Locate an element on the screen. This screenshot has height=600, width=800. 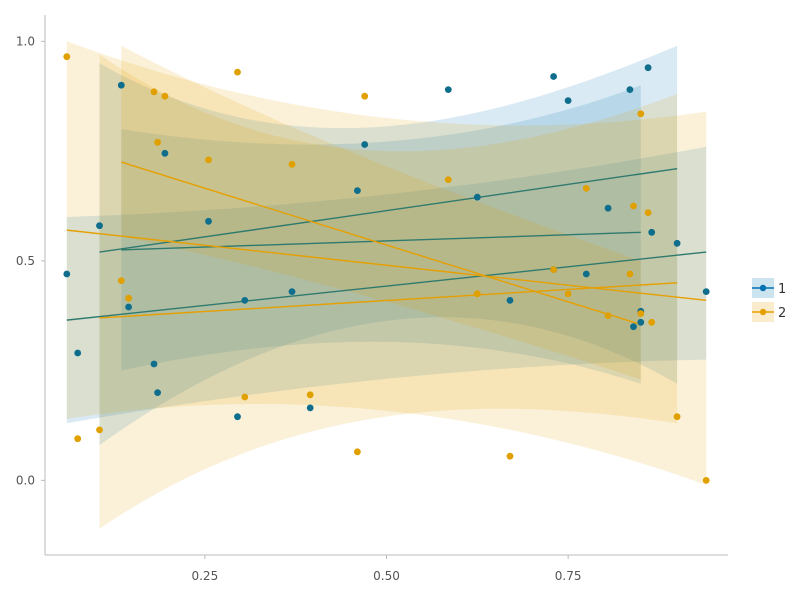
x-tick-label: 0.50 is located at coordinates (386, 576).